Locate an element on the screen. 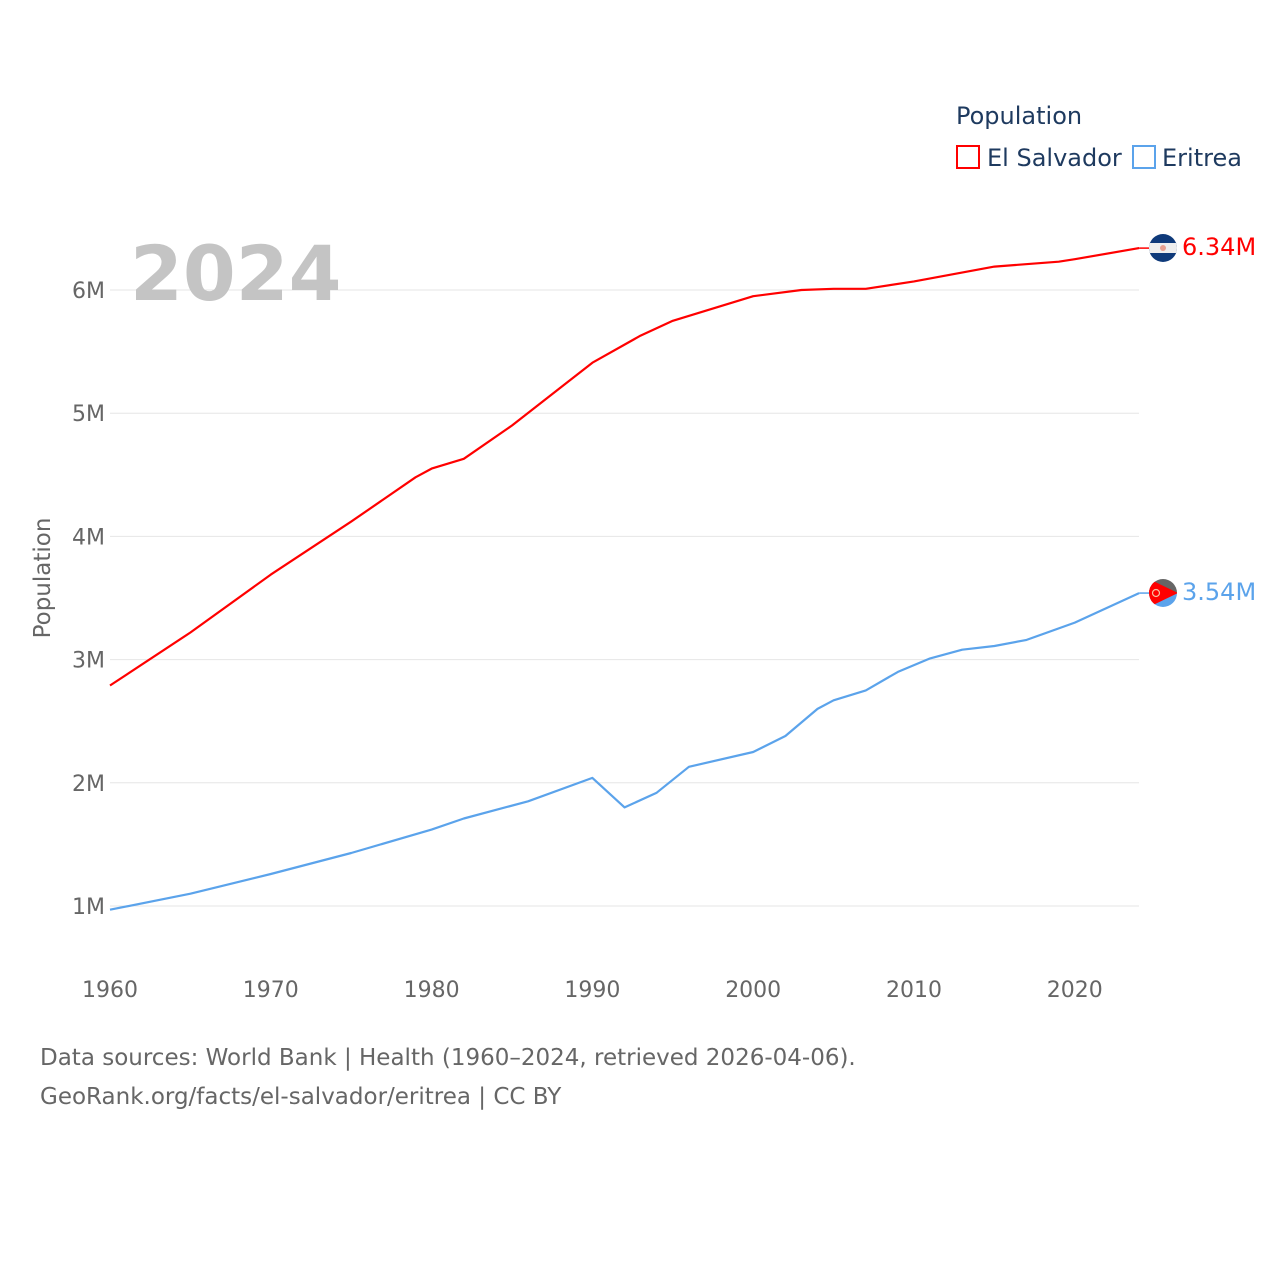 The image size is (1280, 1280). legend: Population El Salvador Eritrea is located at coordinates (1099, 137).